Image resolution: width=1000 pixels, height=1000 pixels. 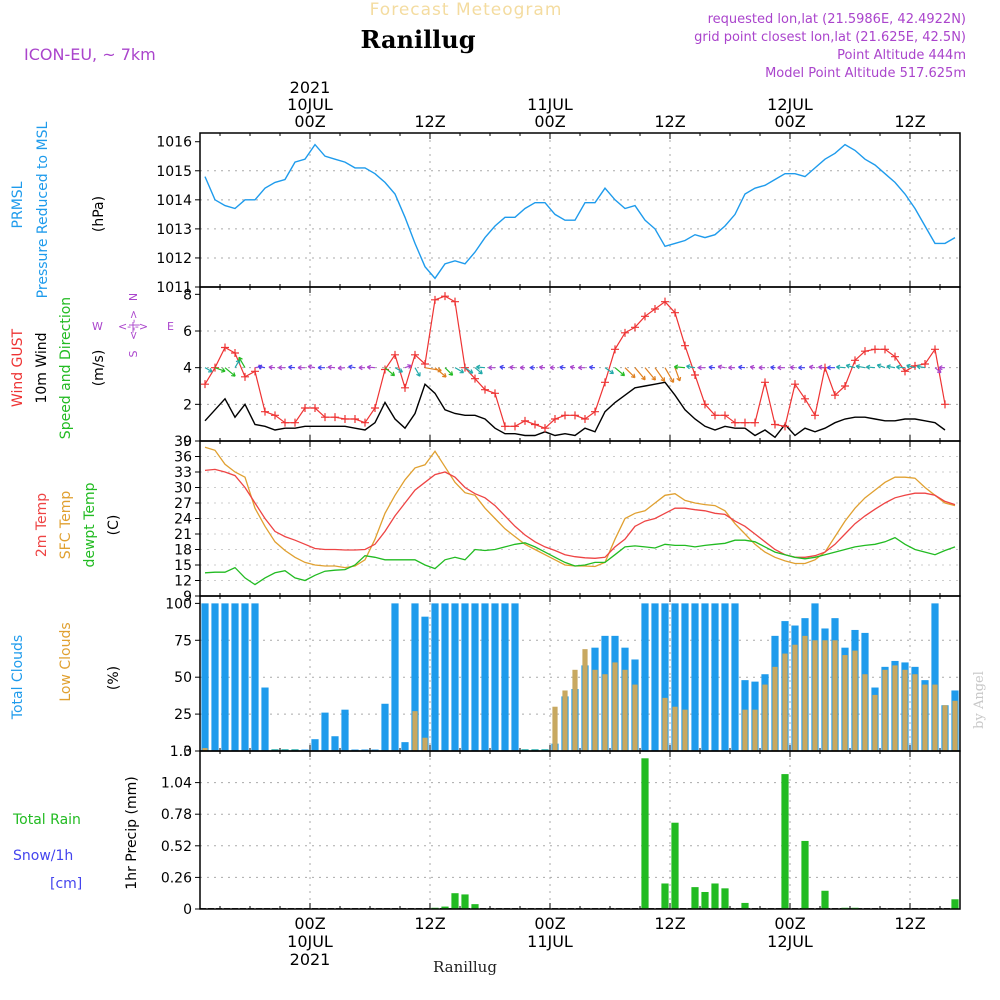 I want to click on panel-frame, so click(x=580, y=210).